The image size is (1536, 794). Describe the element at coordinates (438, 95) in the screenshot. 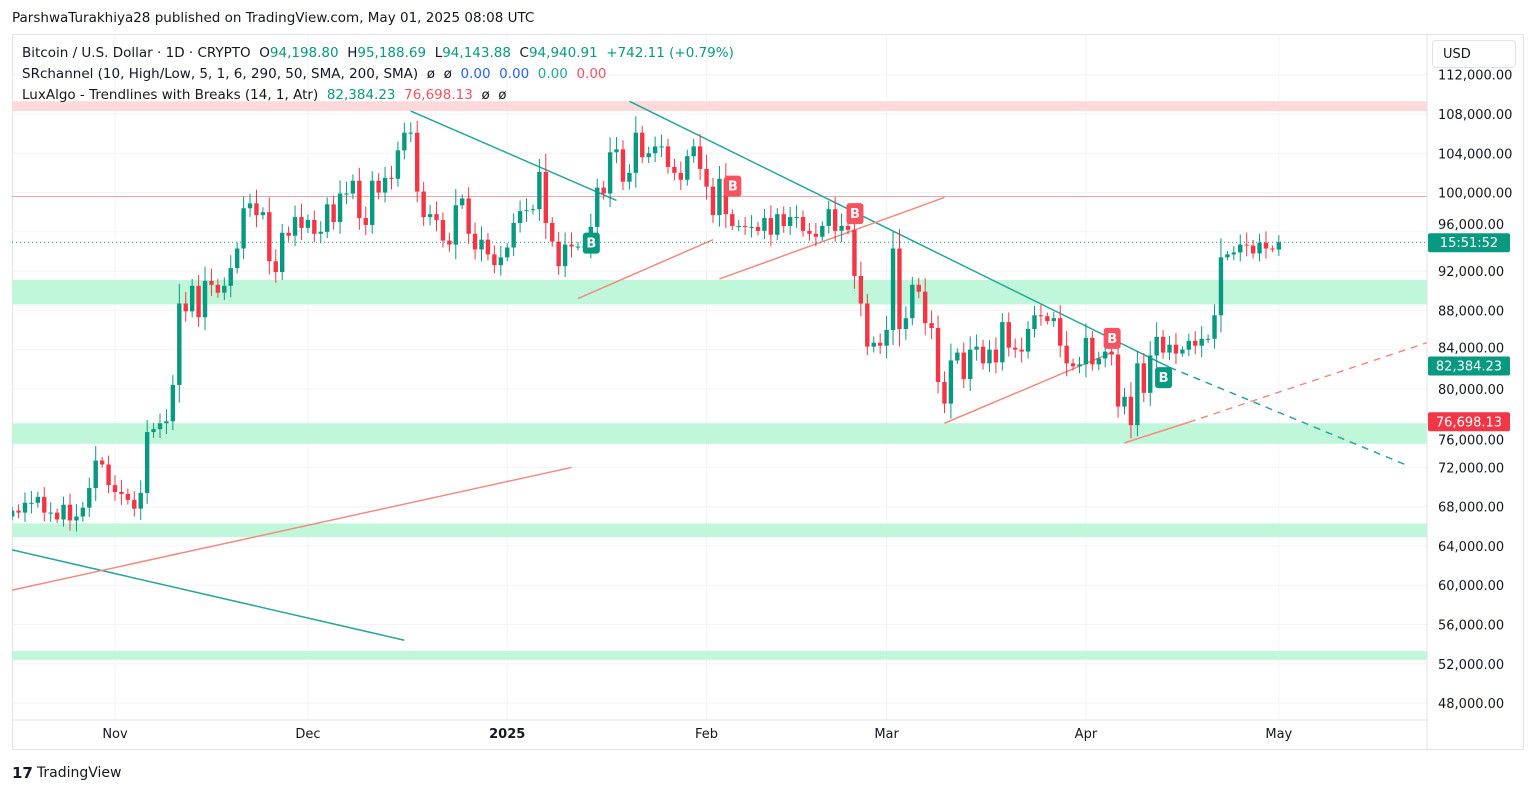

I see `indicator-value: 76,698.13` at that location.